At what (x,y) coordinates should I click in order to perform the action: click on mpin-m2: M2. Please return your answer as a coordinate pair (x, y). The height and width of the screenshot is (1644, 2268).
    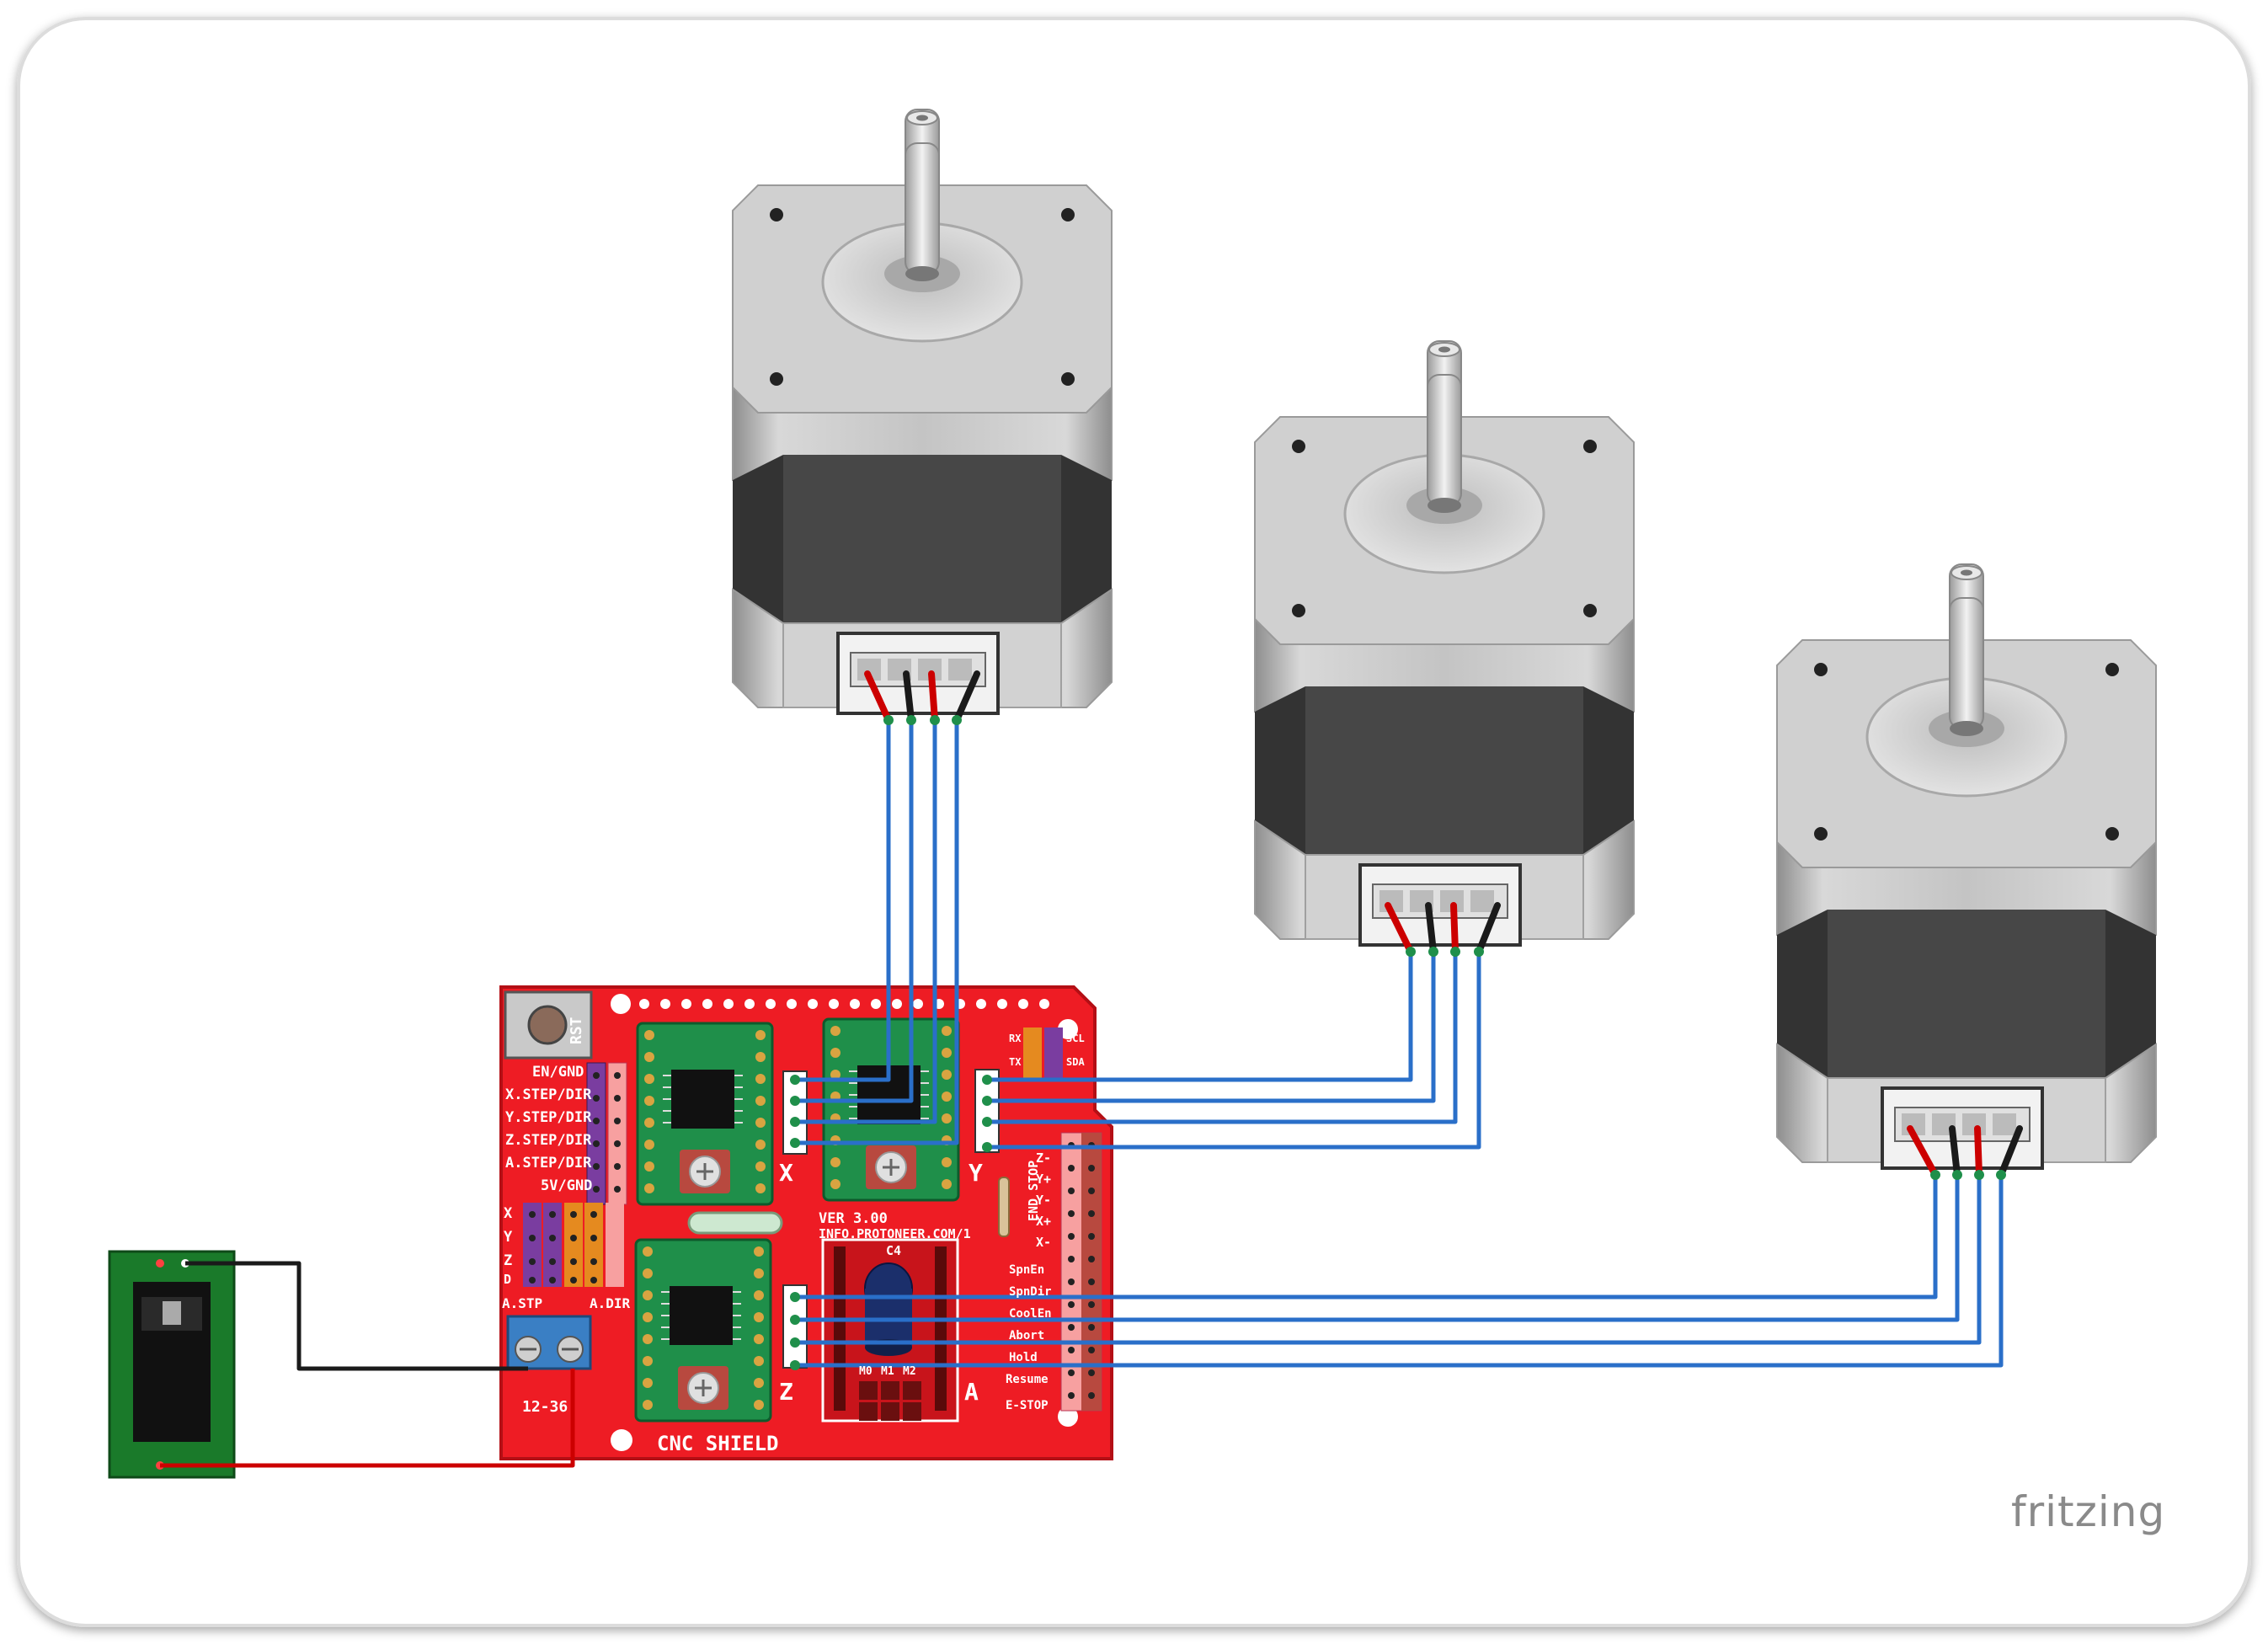
    Looking at the image, I should click on (909, 1371).